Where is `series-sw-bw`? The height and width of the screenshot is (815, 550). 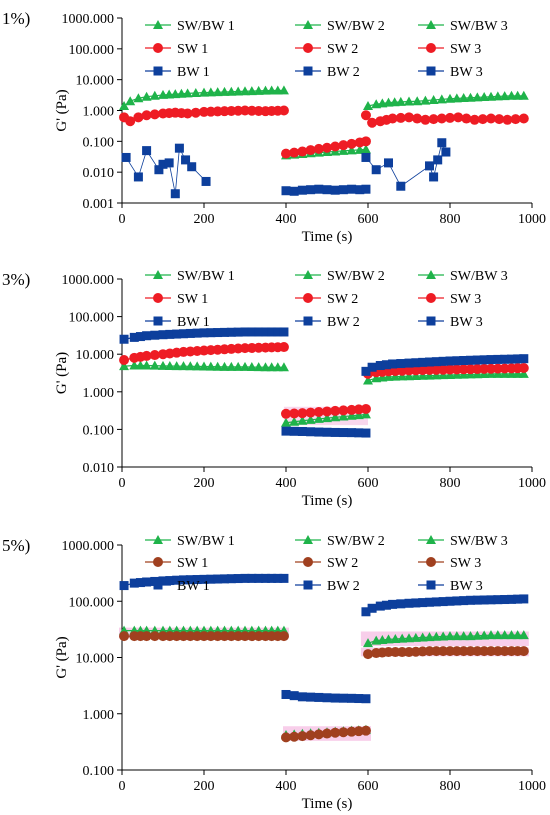 series-sw-bw is located at coordinates (324, 122).